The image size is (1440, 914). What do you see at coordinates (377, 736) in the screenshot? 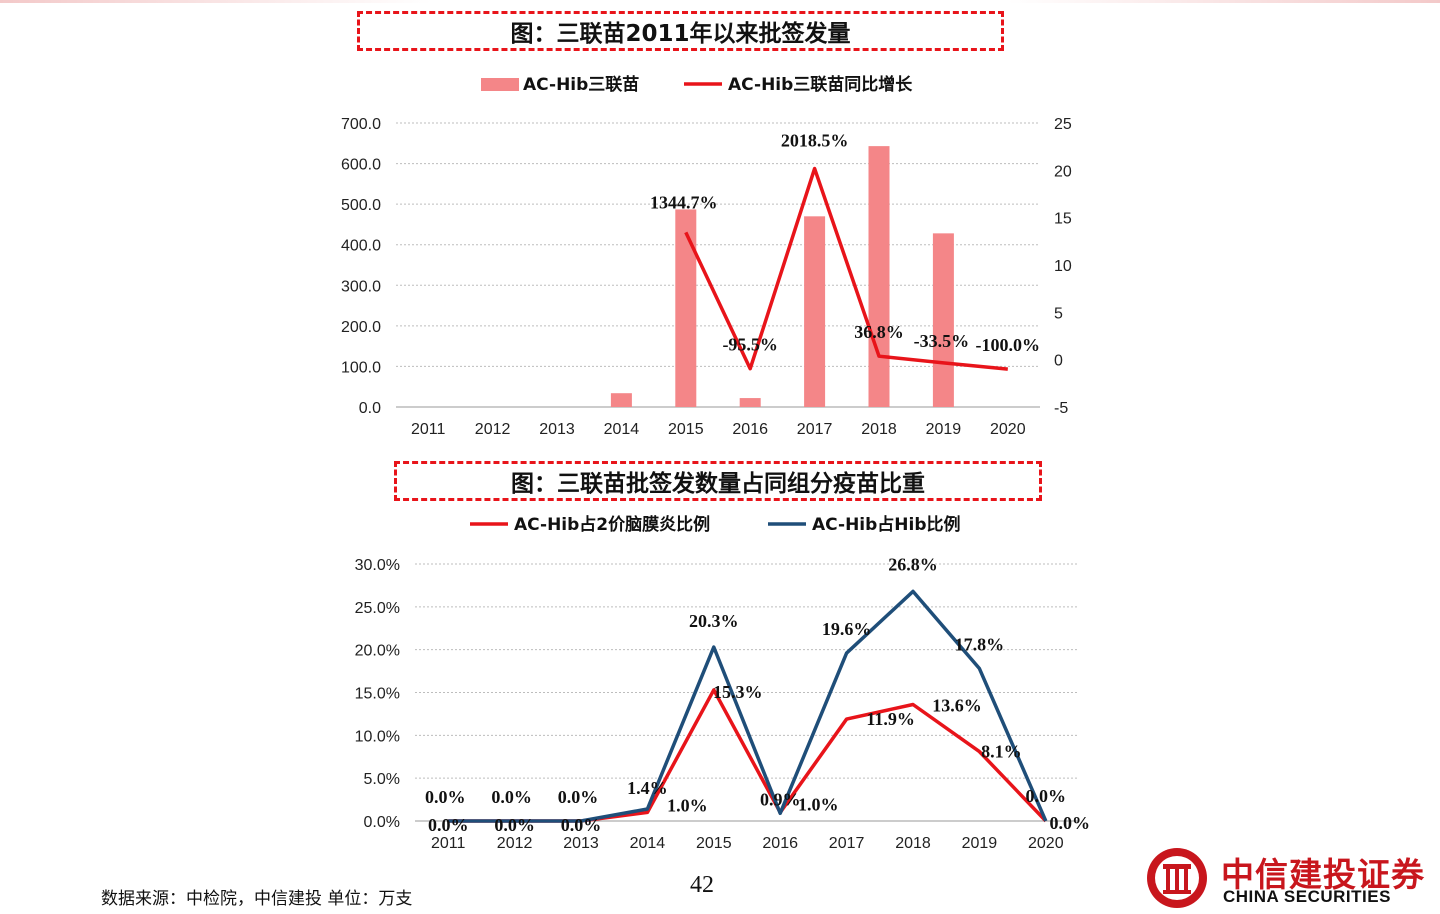
I see `y-tick-label: 10.0%` at bounding box center [377, 736].